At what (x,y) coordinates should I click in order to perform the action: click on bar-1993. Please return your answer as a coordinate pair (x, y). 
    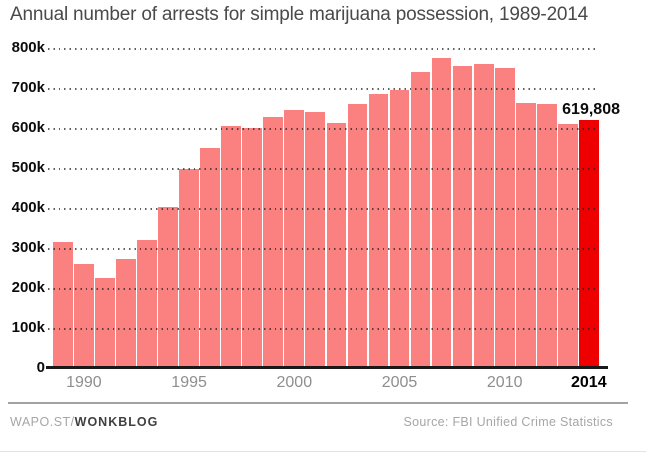
    Looking at the image, I should click on (147, 304).